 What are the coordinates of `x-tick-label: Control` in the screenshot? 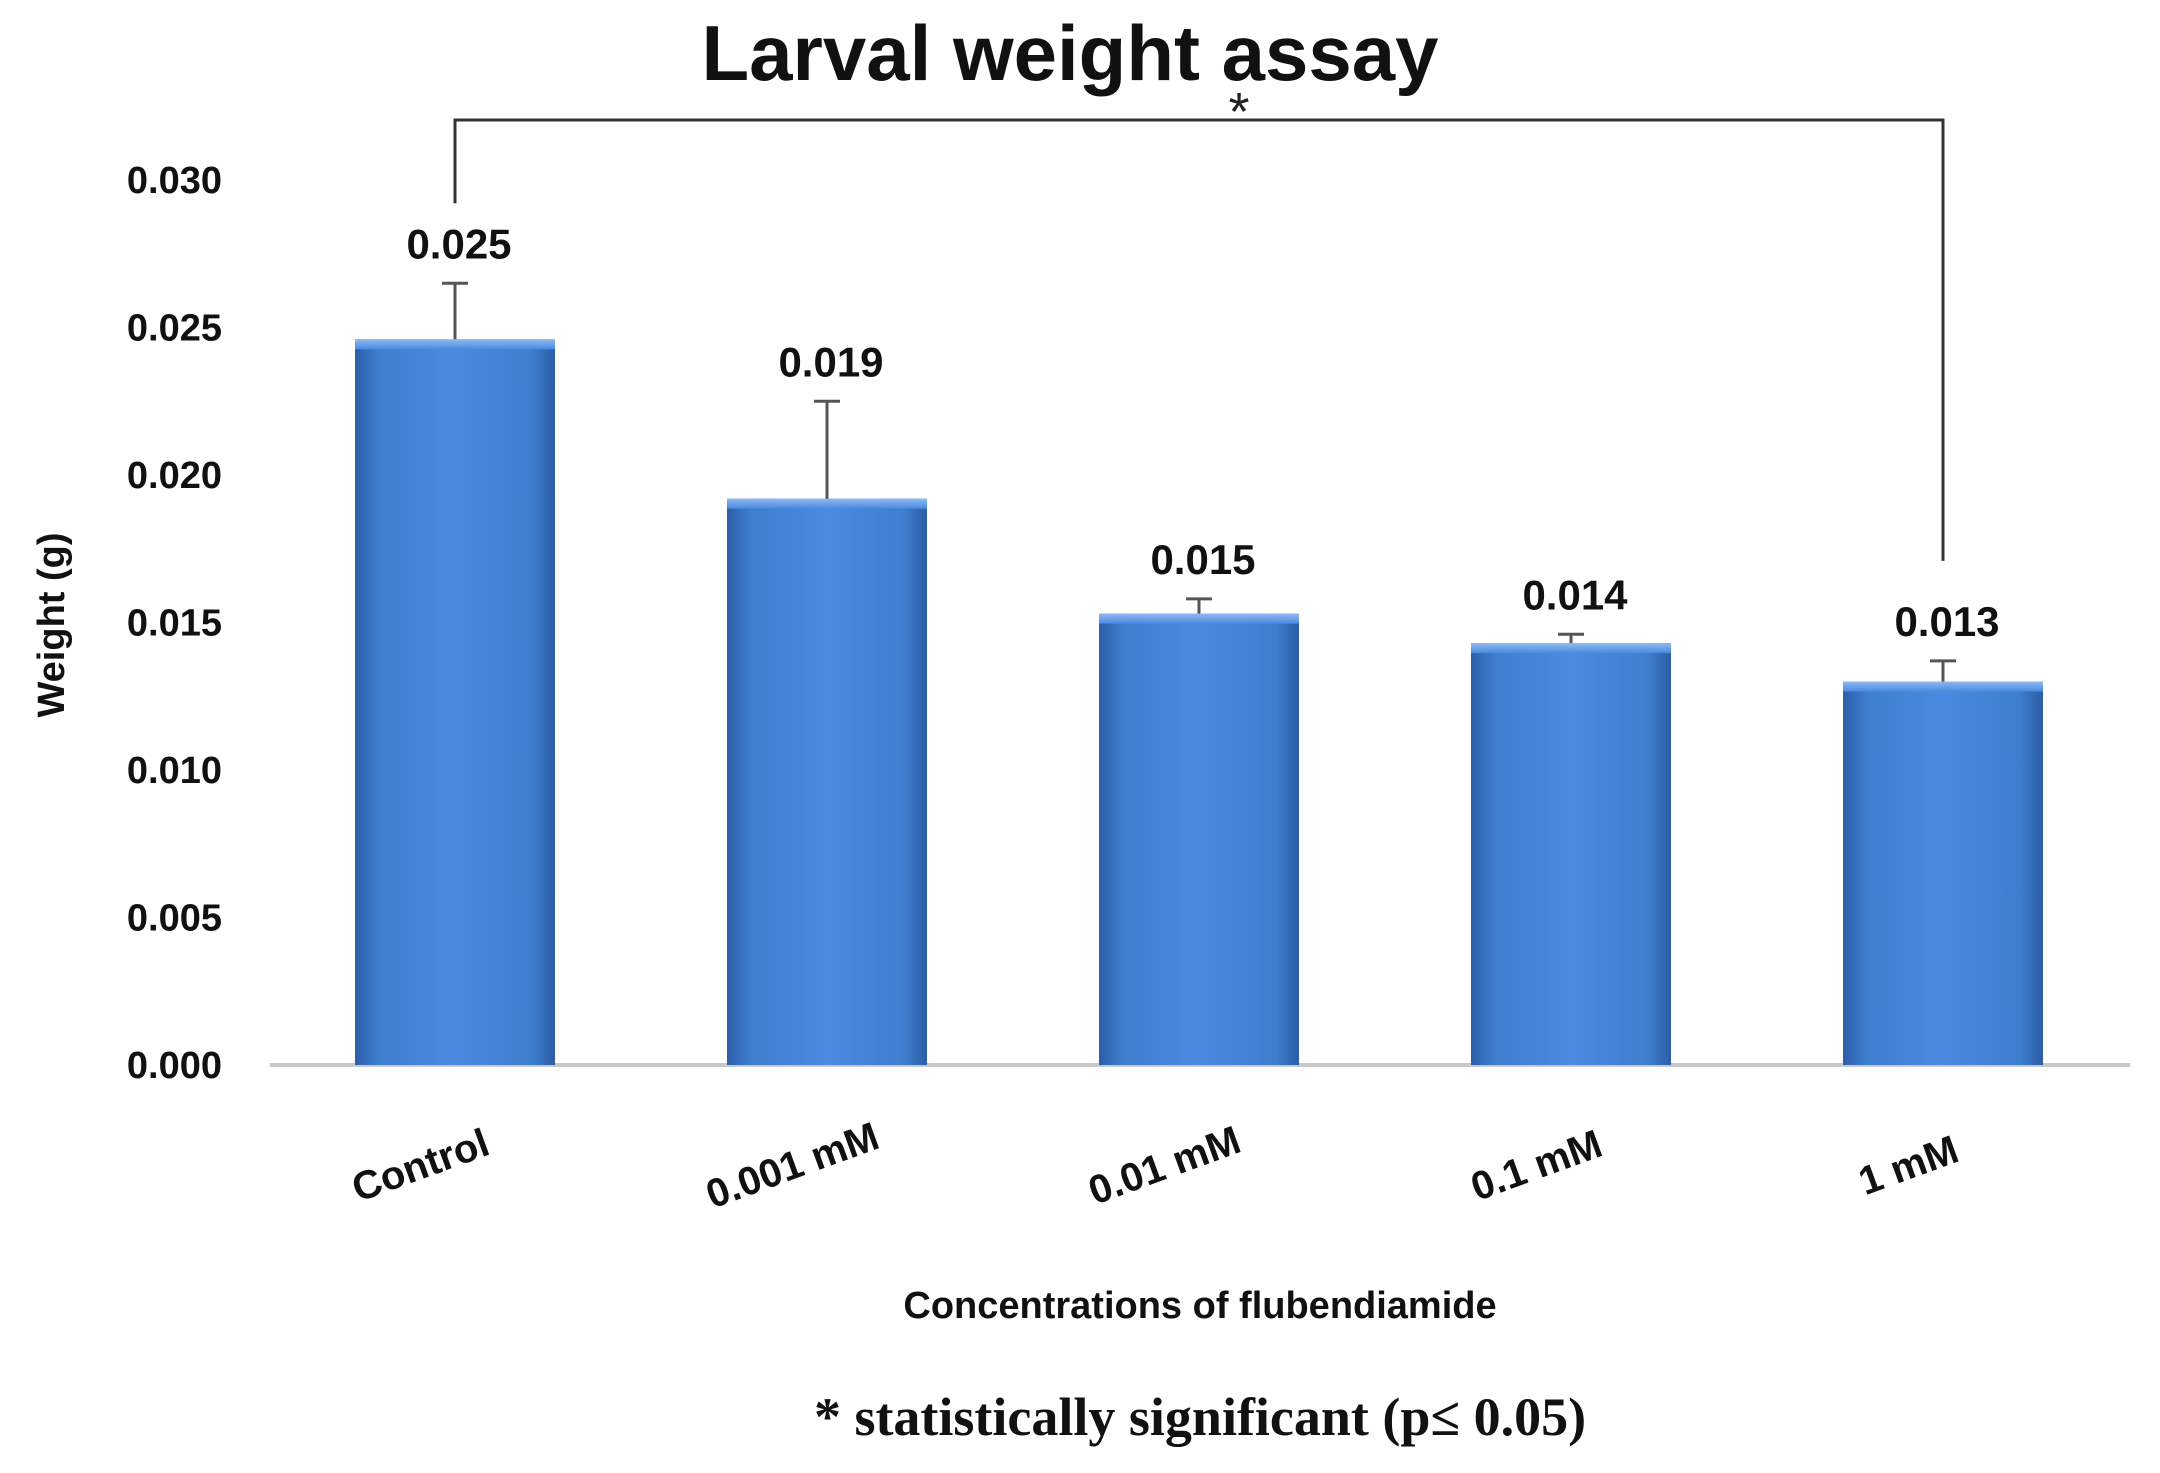 It's located at (420, 1166).